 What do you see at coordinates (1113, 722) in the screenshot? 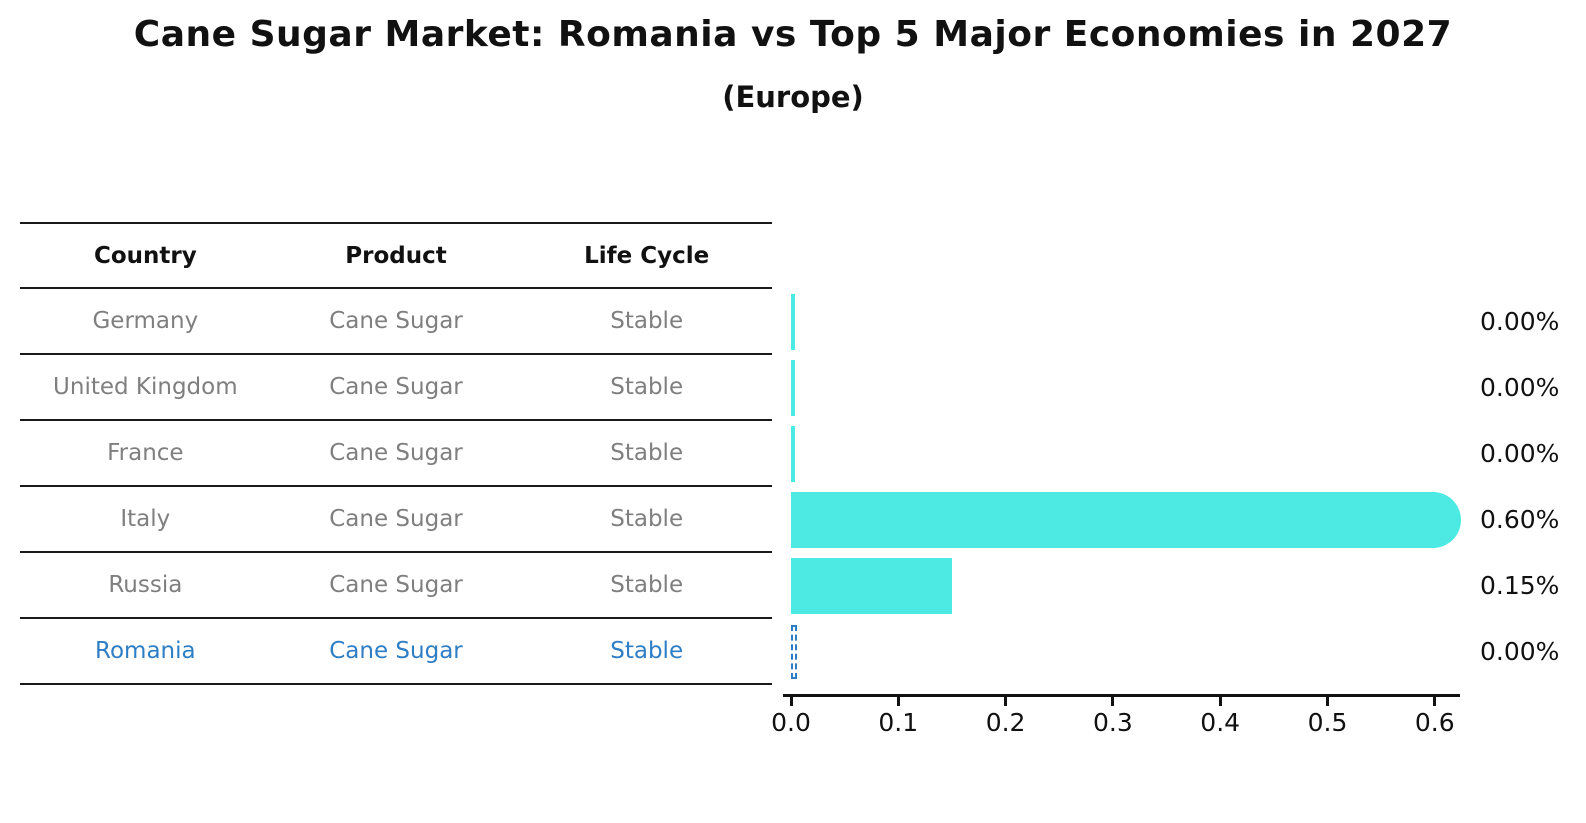
I see `x-axis-tick-label: 0.3` at bounding box center [1113, 722].